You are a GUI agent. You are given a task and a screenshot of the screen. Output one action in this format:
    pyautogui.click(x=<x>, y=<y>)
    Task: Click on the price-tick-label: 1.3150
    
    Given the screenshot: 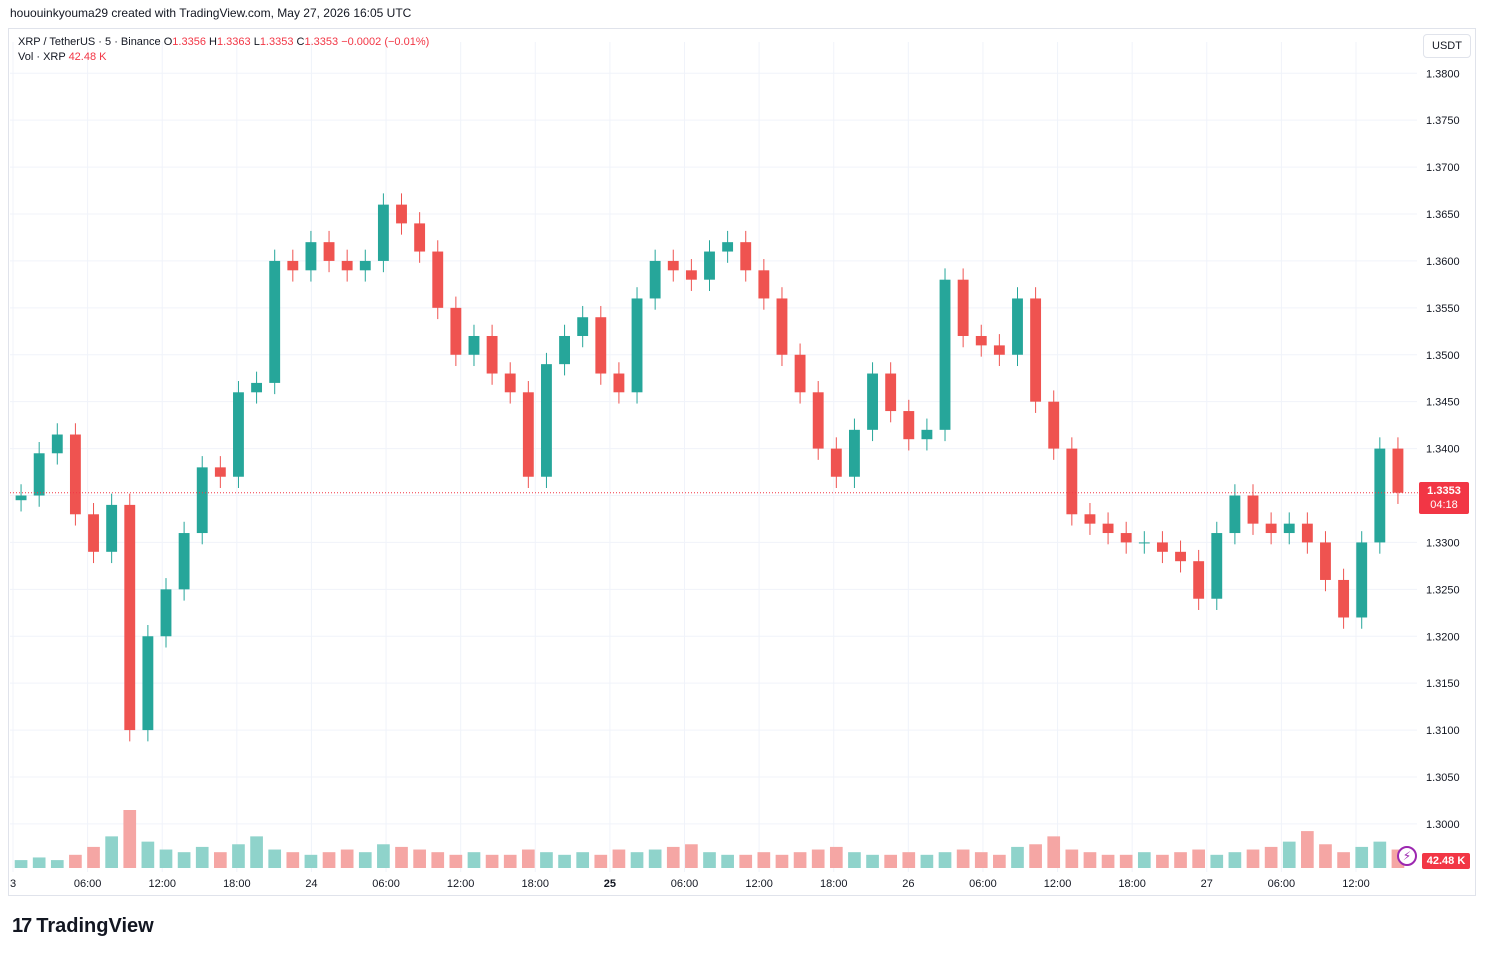 What is the action you would take?
    pyautogui.click(x=1443, y=684)
    